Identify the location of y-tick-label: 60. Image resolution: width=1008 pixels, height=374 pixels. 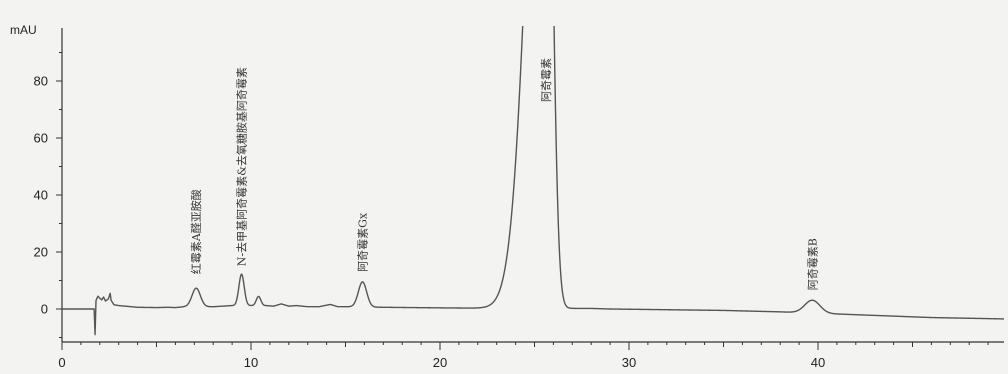
(41, 138).